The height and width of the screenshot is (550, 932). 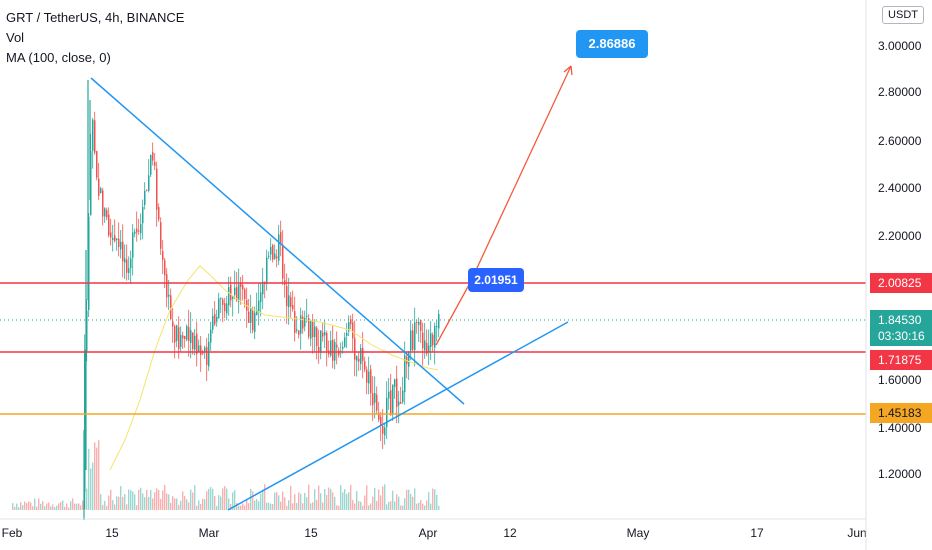 I want to click on x-tick-label: Apr, so click(x=428, y=533).